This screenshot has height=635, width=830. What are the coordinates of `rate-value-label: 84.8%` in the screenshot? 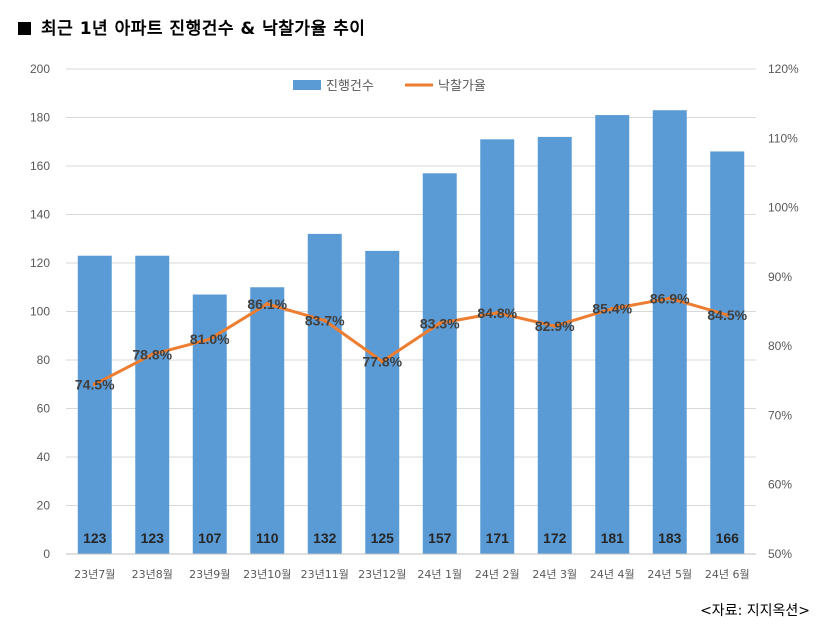 It's located at (497, 313).